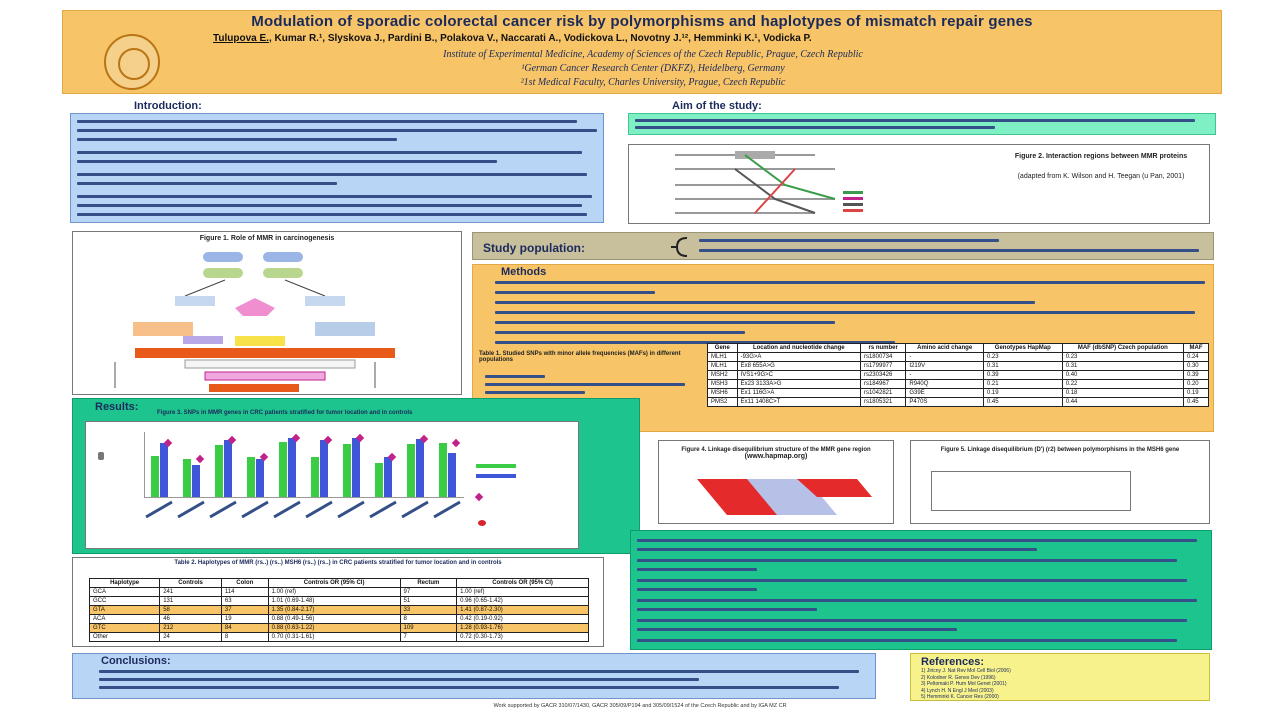 This screenshot has width=1280, height=720. Describe the element at coordinates (883, 393) in the screenshot. I see `table-1-cell: rs1042821` at that location.